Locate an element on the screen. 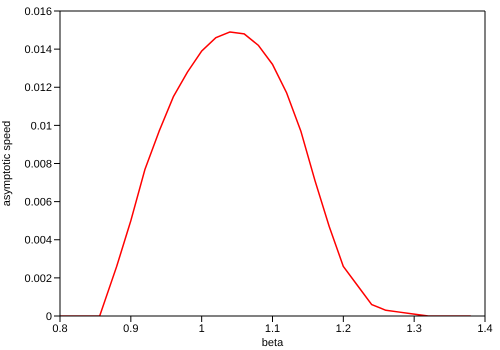 Image resolution: width=500 pixels, height=350 pixels. x-axis-title: beta is located at coordinates (273, 343).